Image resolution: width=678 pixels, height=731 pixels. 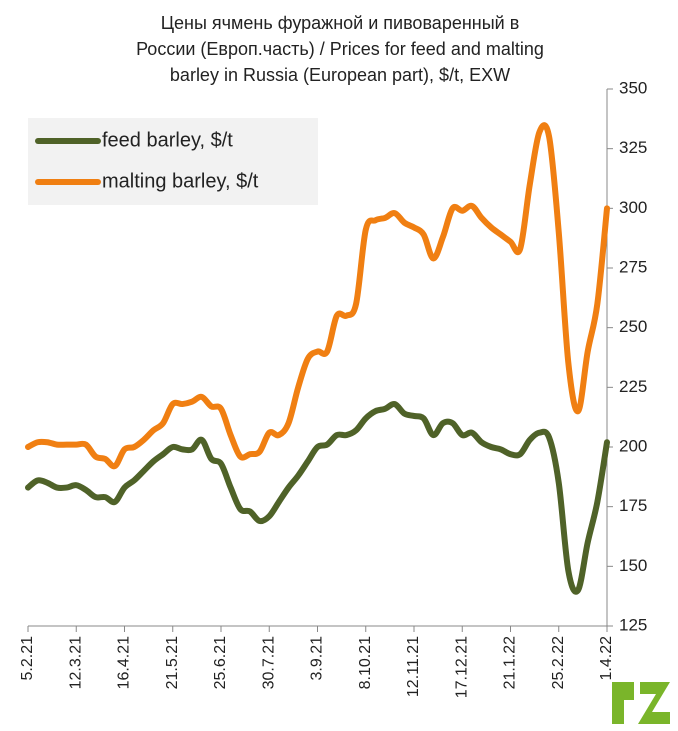 What do you see at coordinates (633, 266) in the screenshot?
I see `y-tick-label: 275` at bounding box center [633, 266].